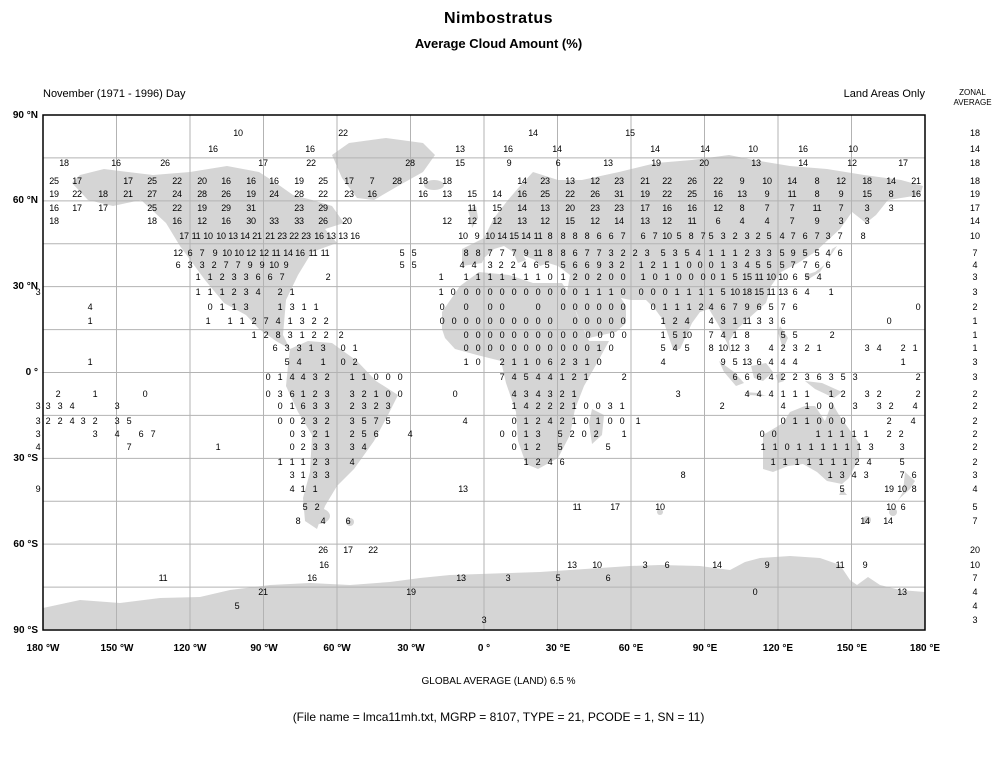 Image resolution: width=997 pixels, height=760 pixels. What do you see at coordinates (434, 185) in the screenshot?
I see `landmass-iceland` at bounding box center [434, 185].